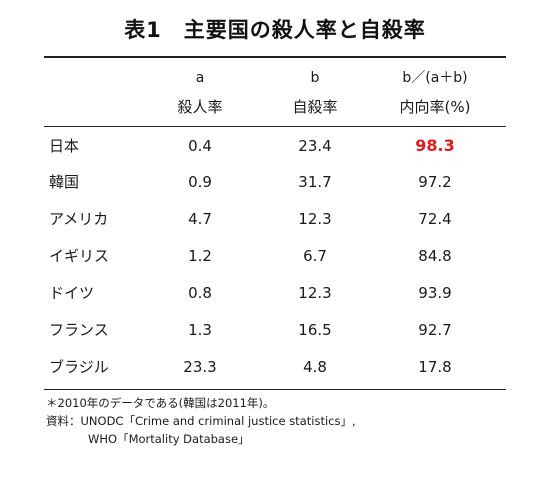 This screenshot has height=484, width=550. What do you see at coordinates (435, 256) in the screenshot?
I see `row-inward-rate: 84.8` at bounding box center [435, 256].